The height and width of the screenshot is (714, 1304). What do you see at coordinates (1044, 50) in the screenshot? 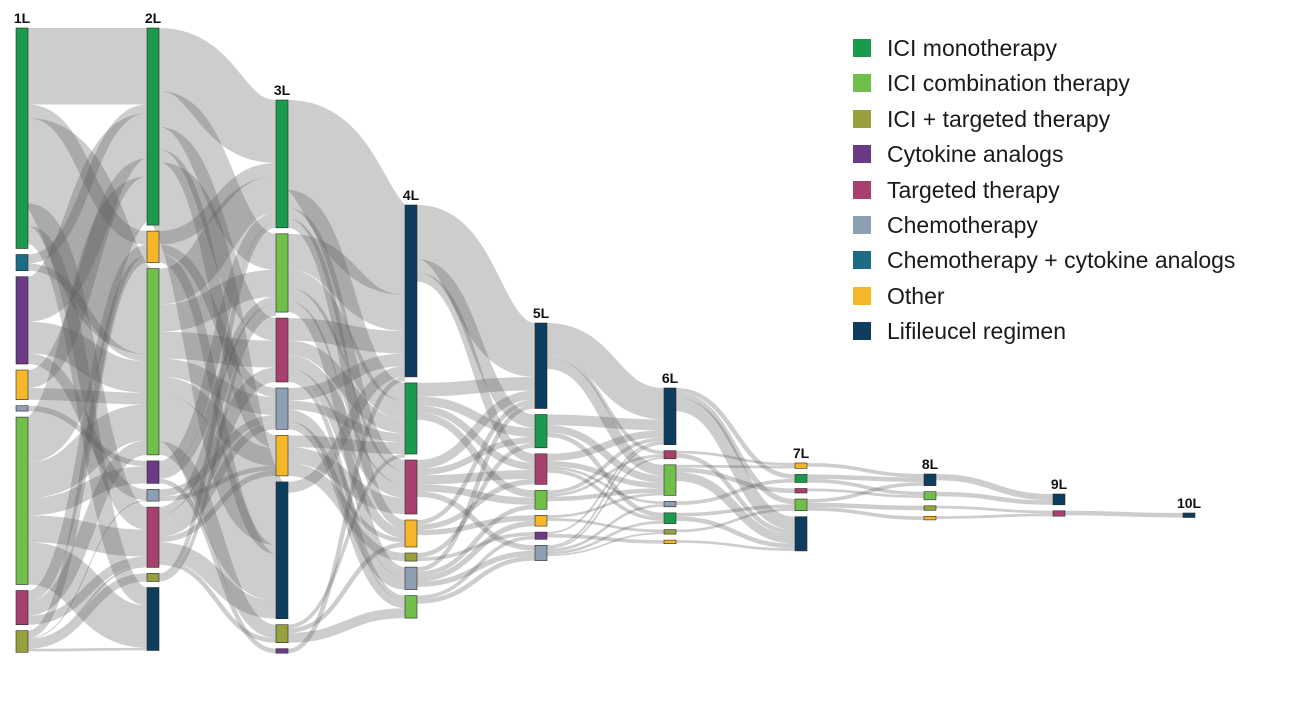
I see `legend-item: ICI monotherapy` at bounding box center [1044, 50].